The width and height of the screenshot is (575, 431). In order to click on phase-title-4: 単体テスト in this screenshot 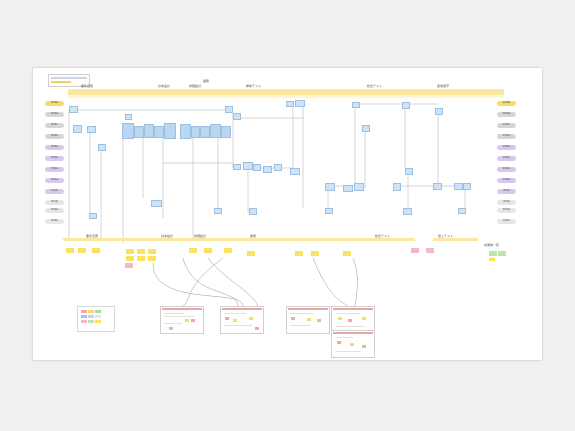, I will do `click(254, 86)`.